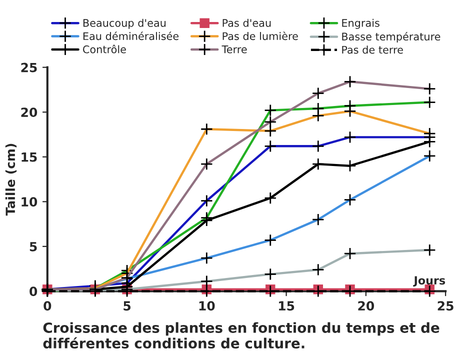 Image resolution: width=474 pixels, height=364 pixels. I want to click on legend-label: Eau déminéralisée, so click(131, 36).